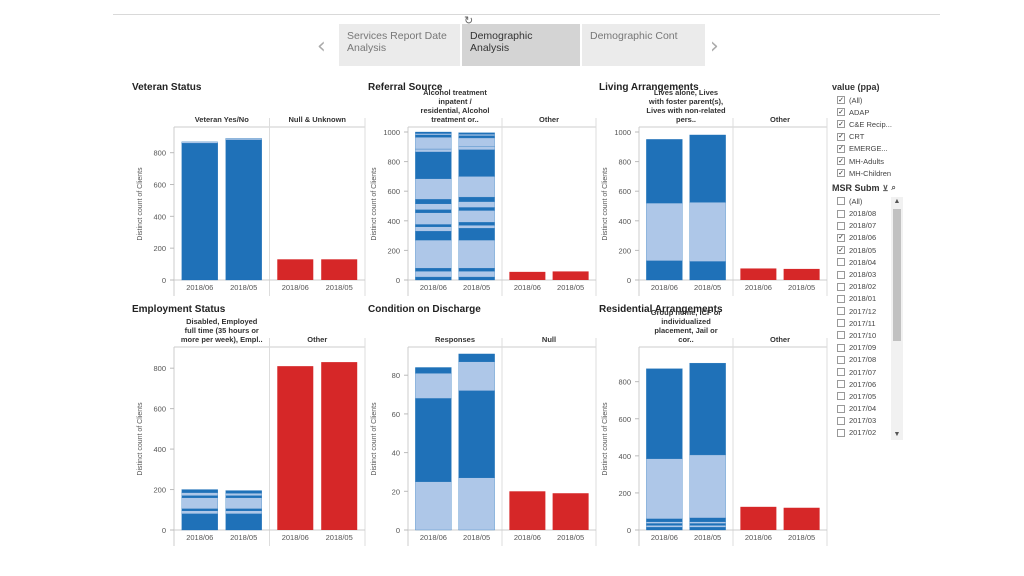 The image size is (1024, 576). I want to click on msr-filter-item: 2018/02, so click(872, 287).